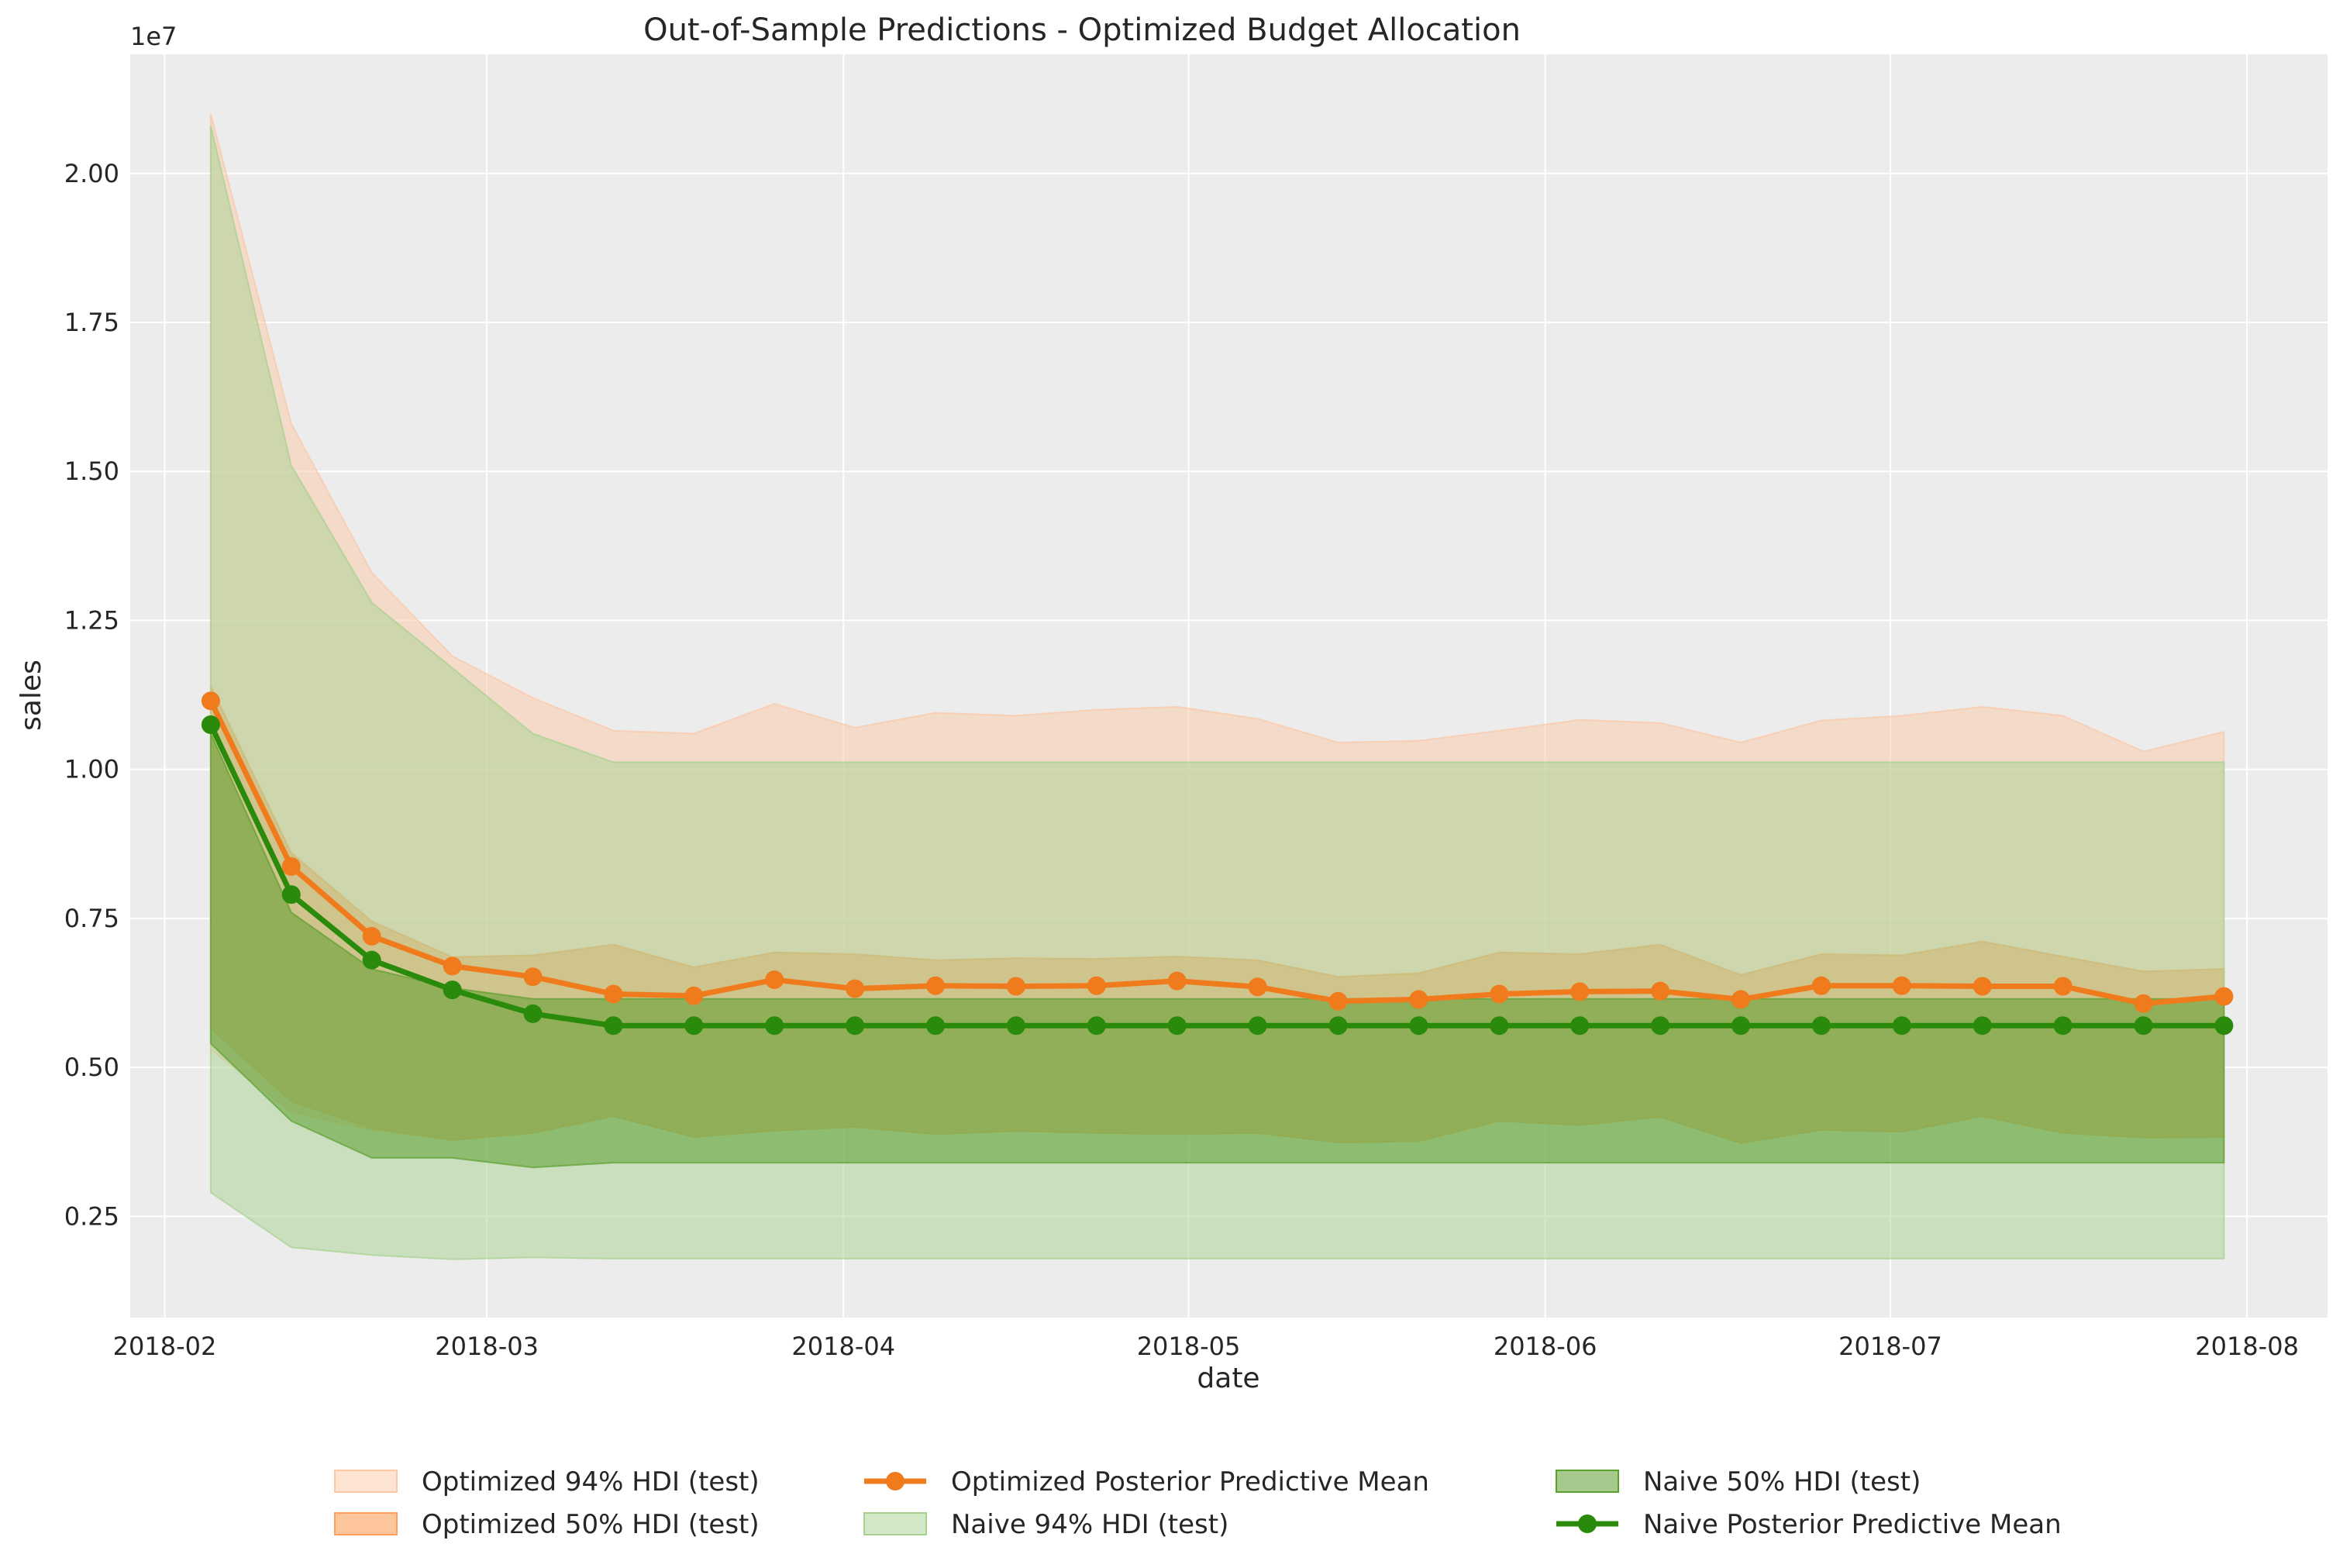 This screenshot has width=2343, height=1568. I want to click on x-axis-label: date, so click(1228, 1378).